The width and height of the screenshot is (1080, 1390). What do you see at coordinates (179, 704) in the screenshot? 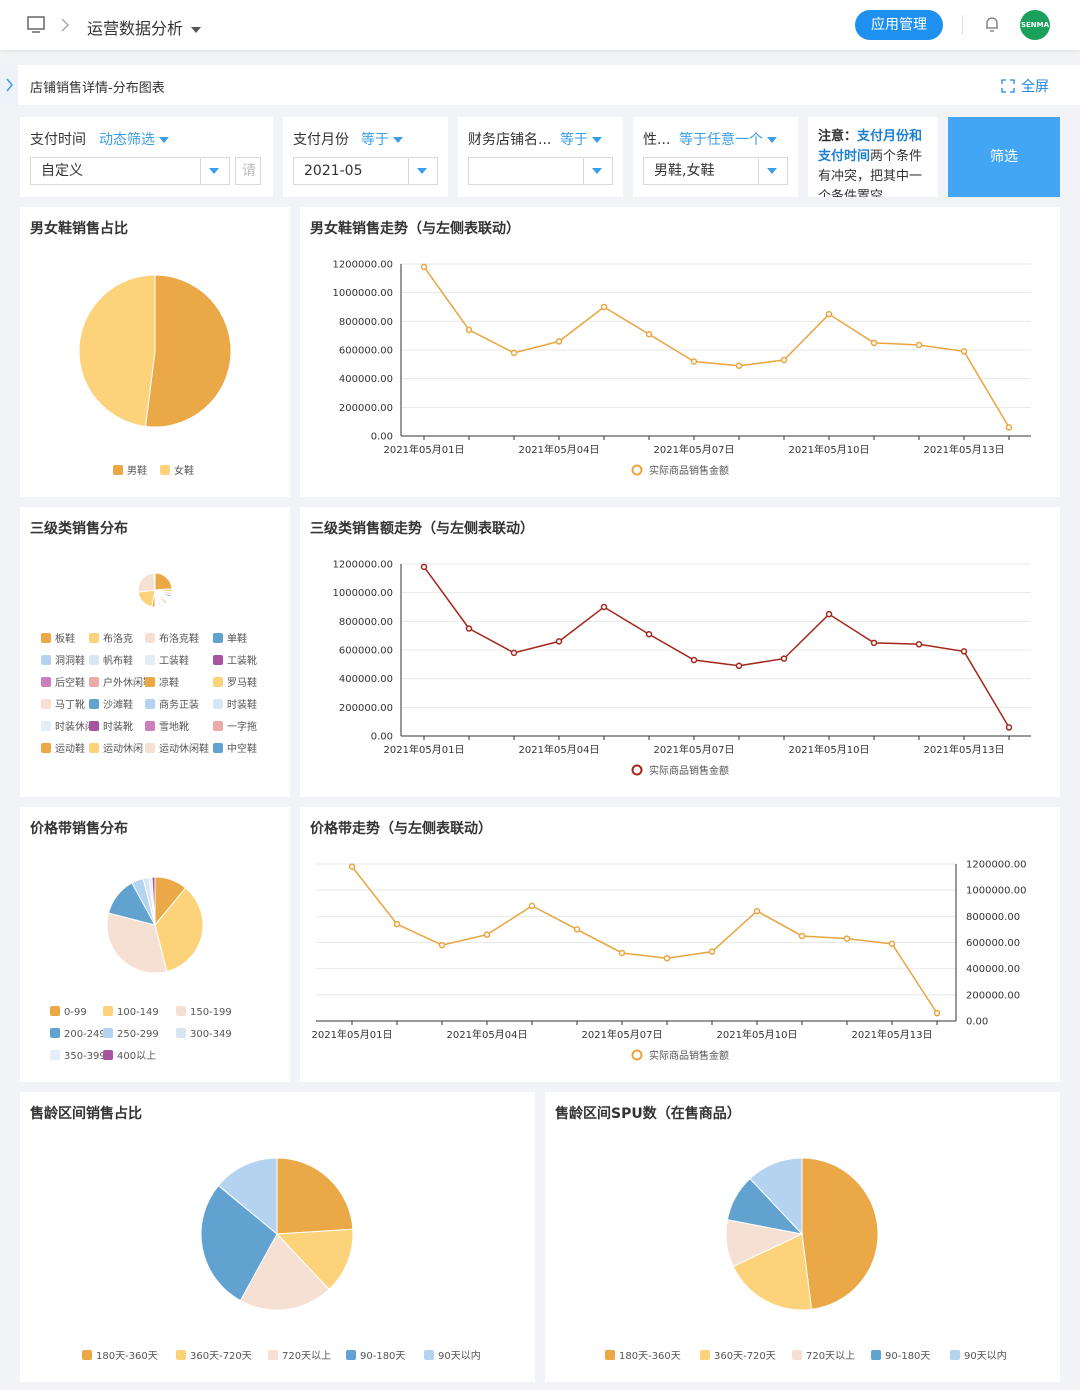
I see `legend-label: 商务正装` at bounding box center [179, 704].